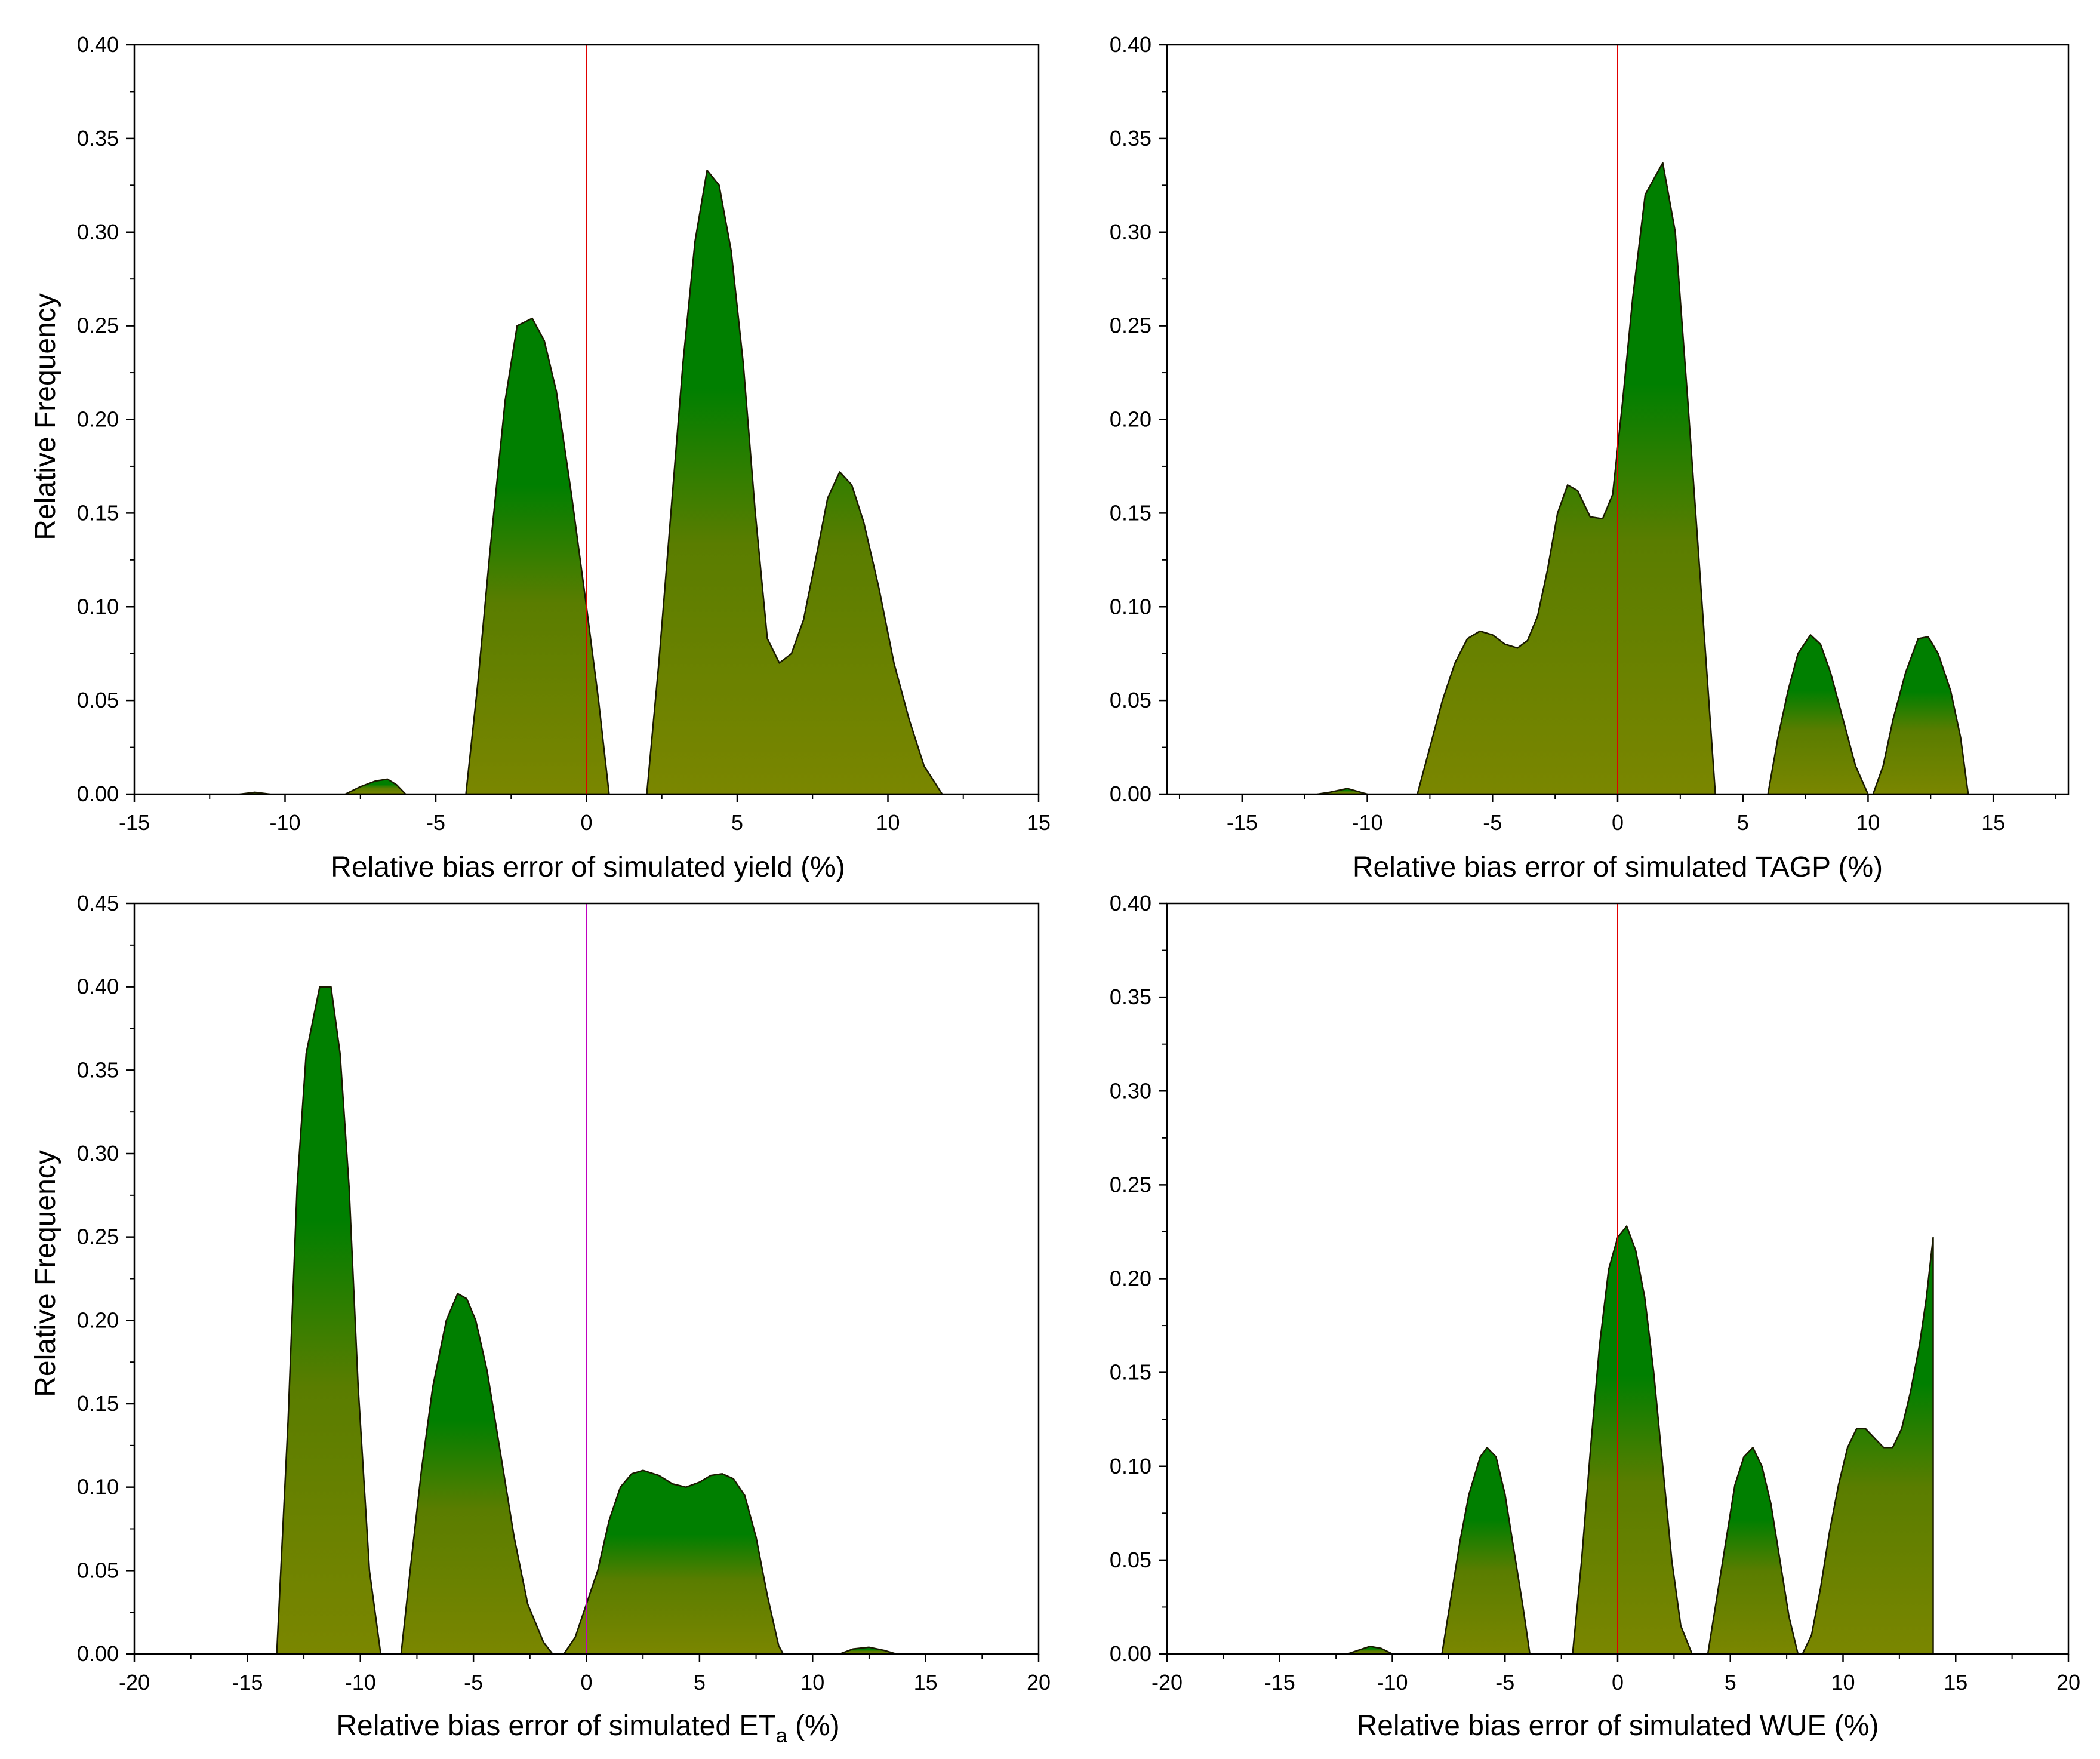 This screenshot has height=1759, width=2100. Describe the element at coordinates (473, 1682) in the screenshot. I see `panel-eta-xtick-label: -5` at that location.